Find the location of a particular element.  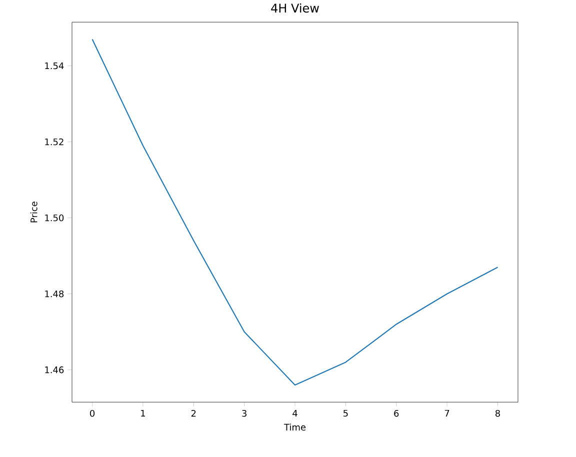

x-tick-label: 3 is located at coordinates (244, 413).